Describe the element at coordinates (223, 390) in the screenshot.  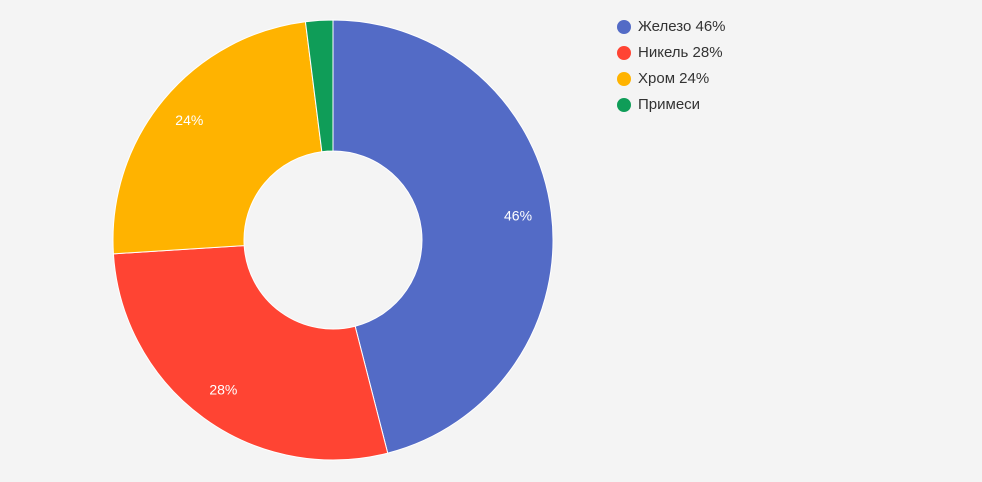
I see `slice-label-nickel: 28%` at that location.